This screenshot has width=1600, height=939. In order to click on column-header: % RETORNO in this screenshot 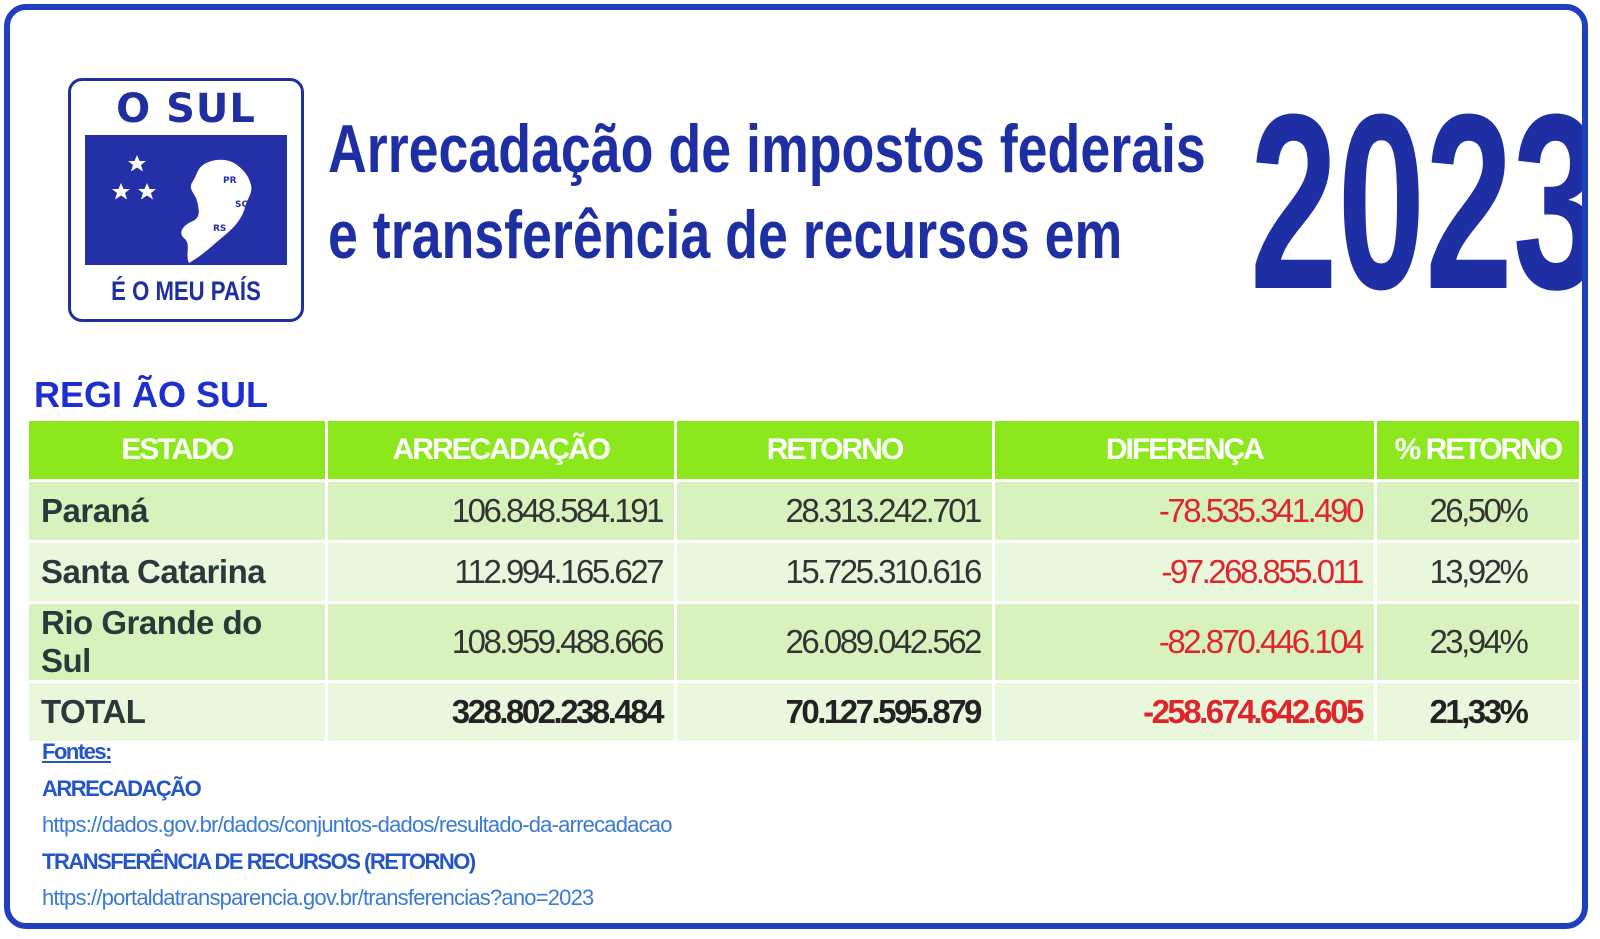, I will do `click(1477, 450)`.